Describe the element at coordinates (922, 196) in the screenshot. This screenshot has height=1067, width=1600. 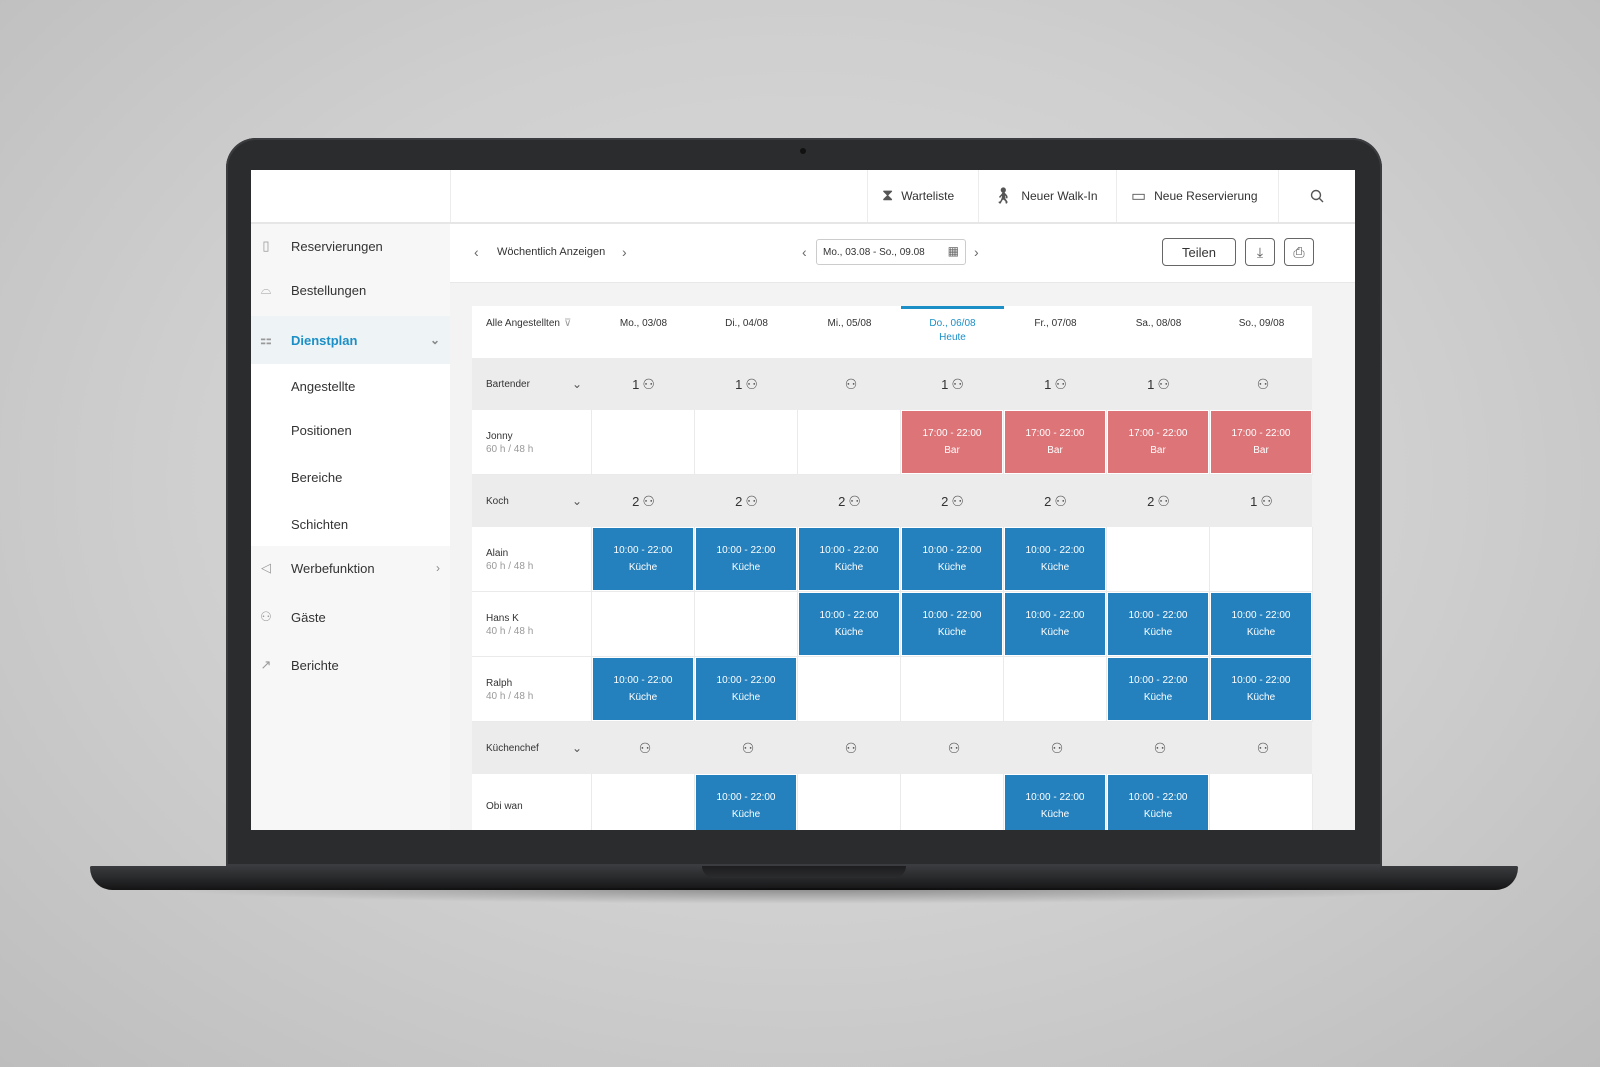
I see `waitlist-button: ⧗ Warteliste` at that location.